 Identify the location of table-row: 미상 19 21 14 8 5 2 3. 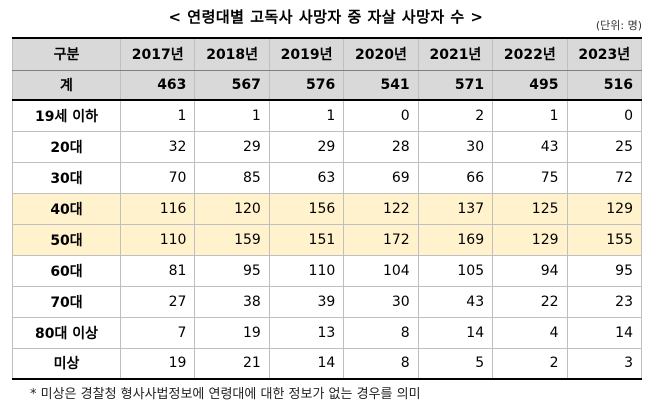
(327, 363).